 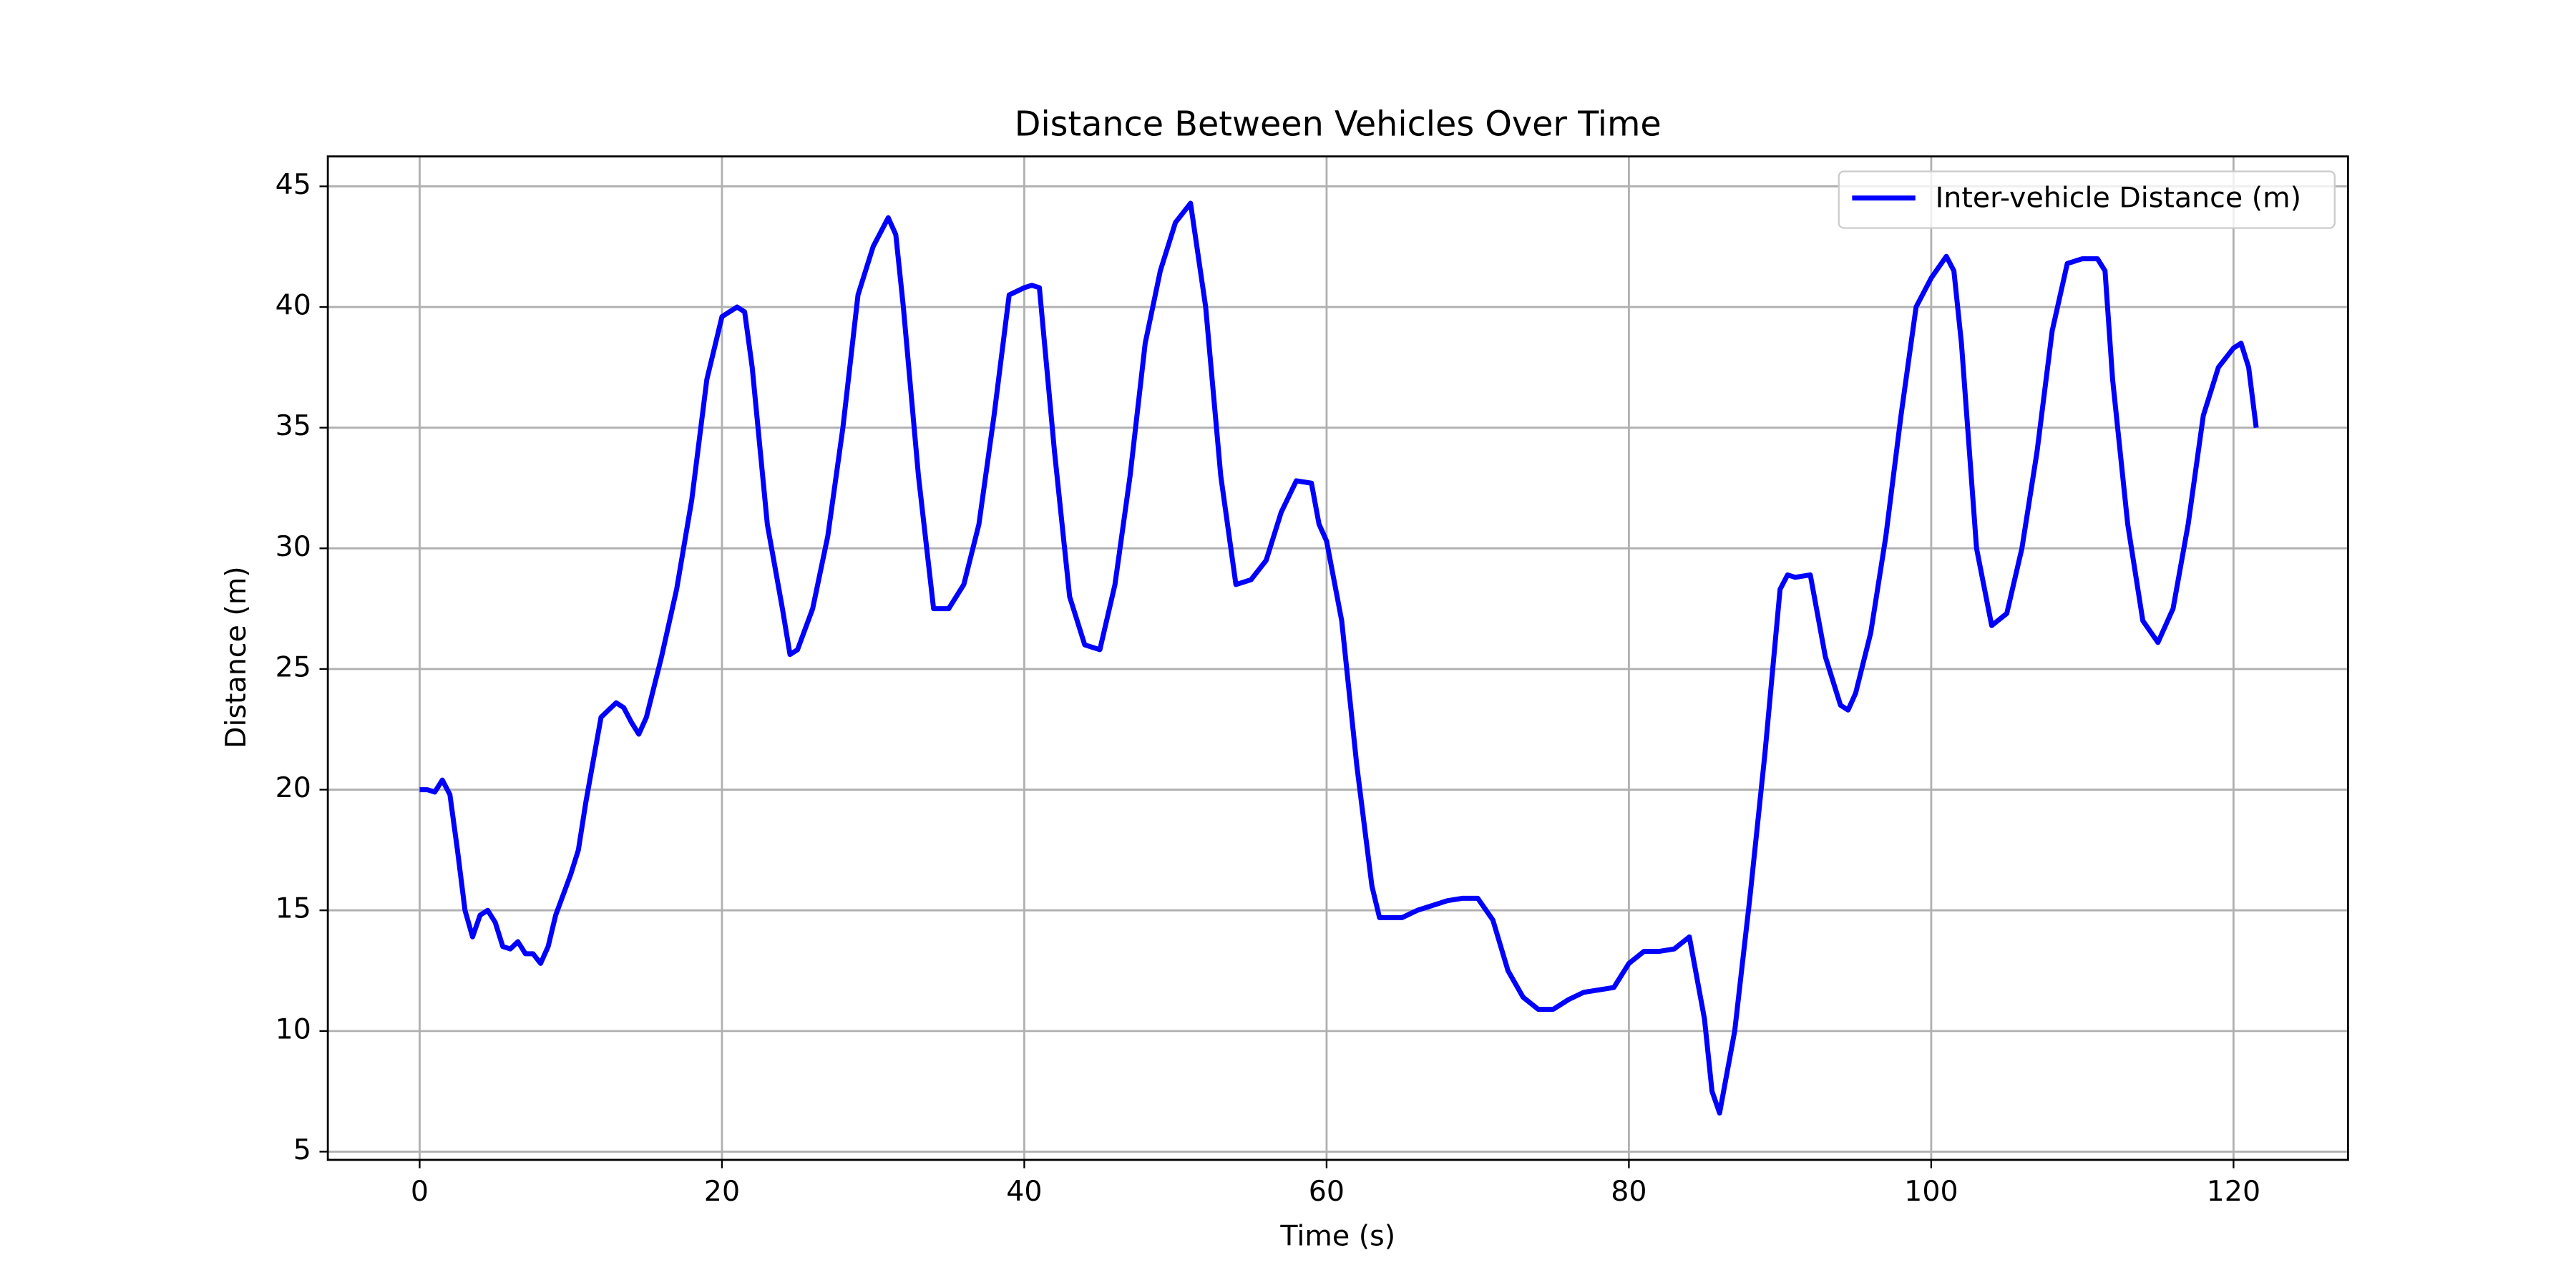 I want to click on x-tick-label: 20, so click(x=722, y=1191).